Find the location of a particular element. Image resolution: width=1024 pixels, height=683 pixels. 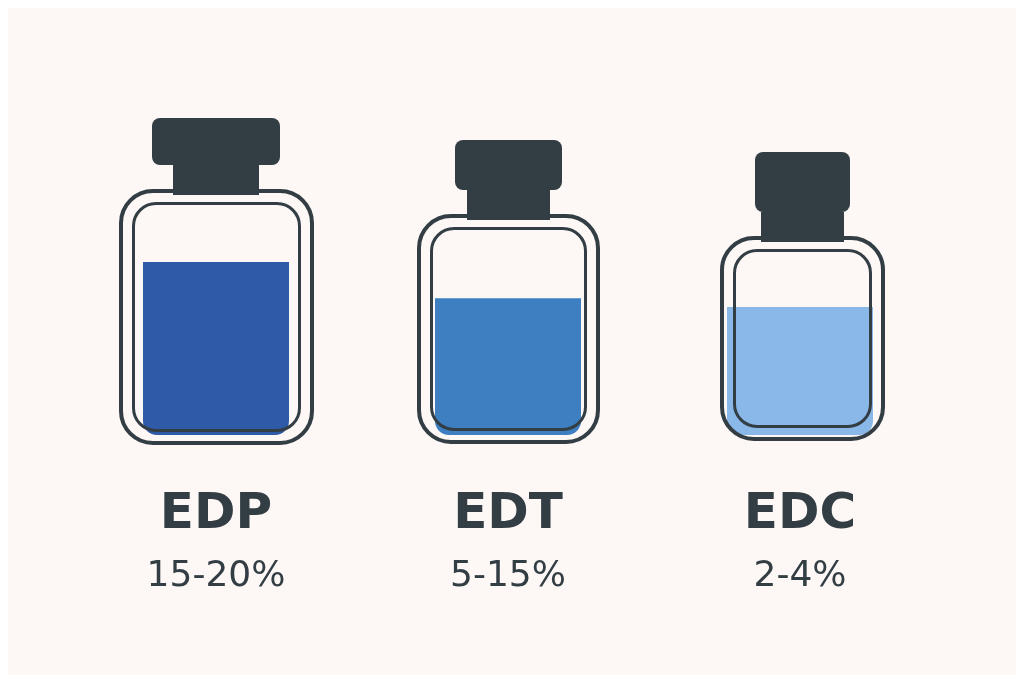

x-tick-label: EDC is located at coordinates (800, 510).